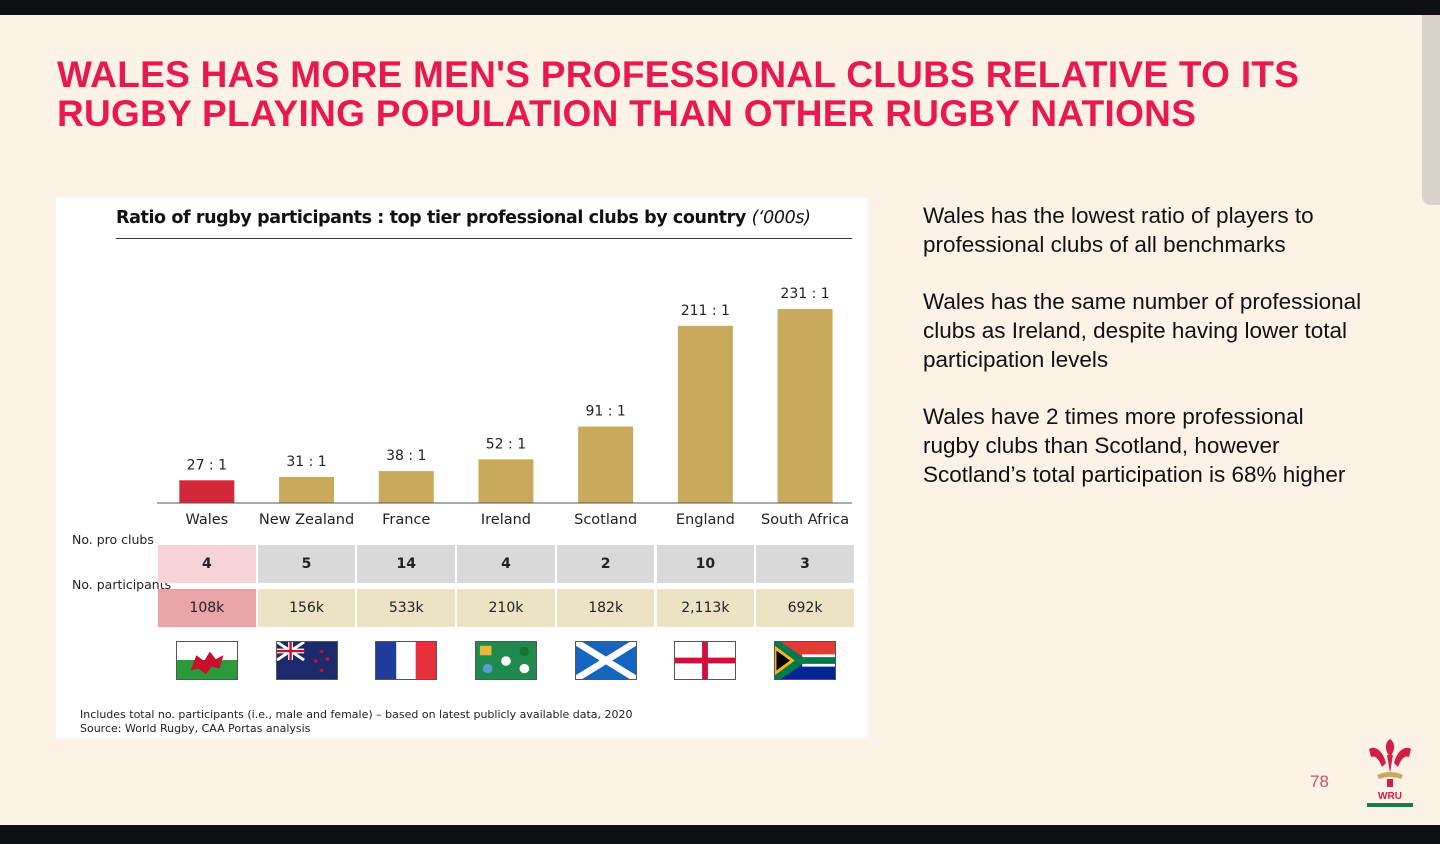  What do you see at coordinates (705, 608) in the screenshot?
I see `participants-cell: 2,113k` at bounding box center [705, 608].